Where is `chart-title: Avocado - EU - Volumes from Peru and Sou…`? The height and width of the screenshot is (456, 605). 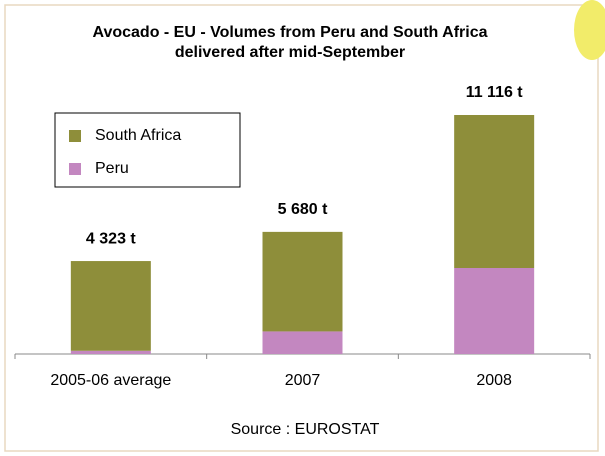 chart-title: Avocado - EU - Volumes from Peru and Sou… is located at coordinates (289, 32).